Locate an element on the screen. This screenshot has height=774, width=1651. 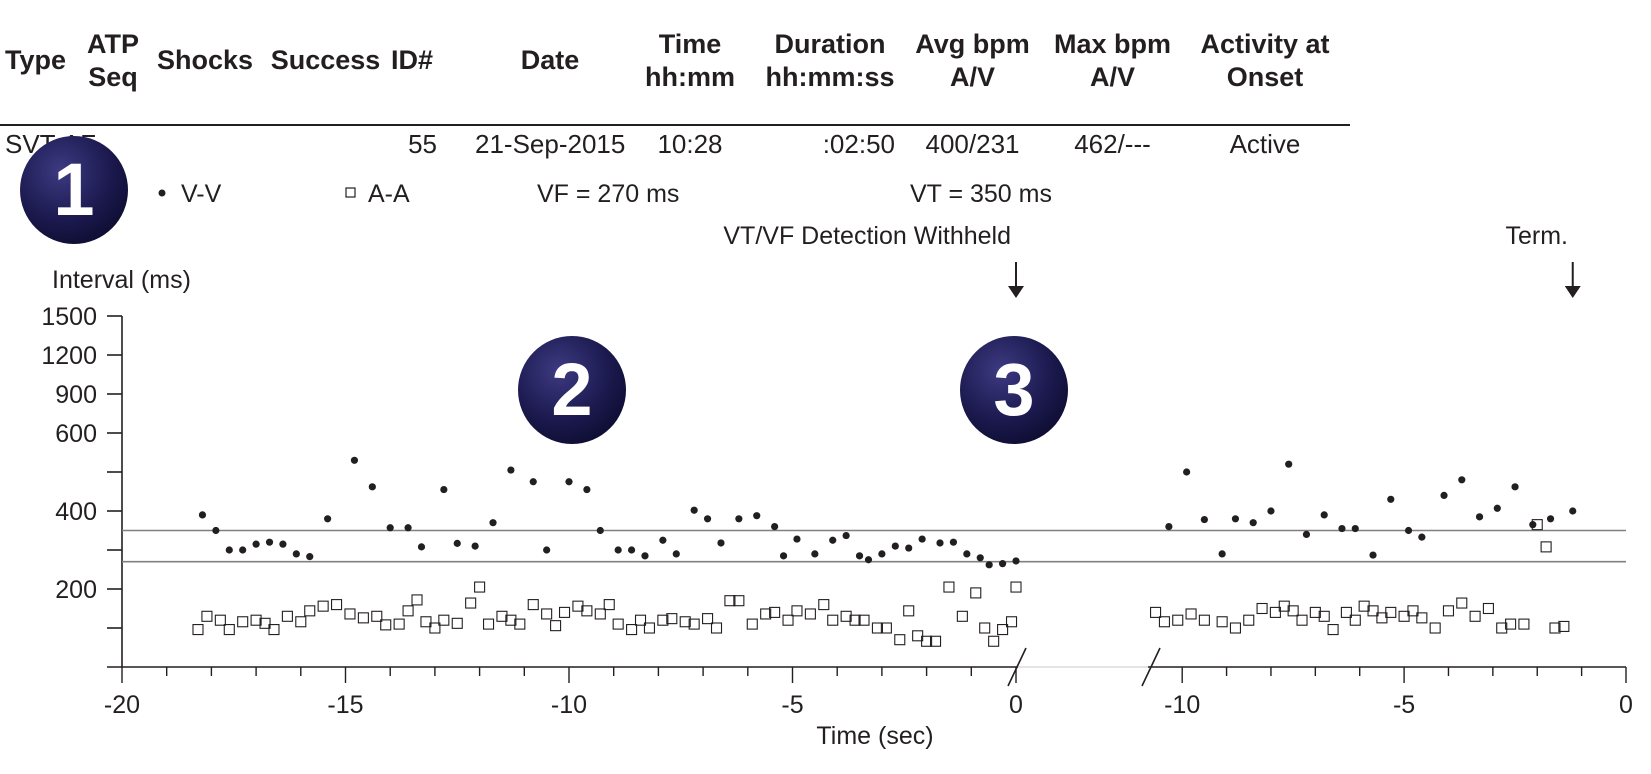
header-activity: Activity at Onset is located at coordinates (1265, 60).